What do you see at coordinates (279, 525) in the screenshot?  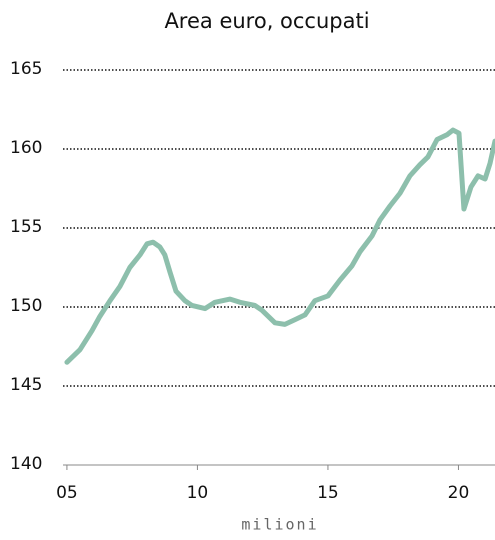 I see `x-axis-label: milioni` at bounding box center [279, 525].